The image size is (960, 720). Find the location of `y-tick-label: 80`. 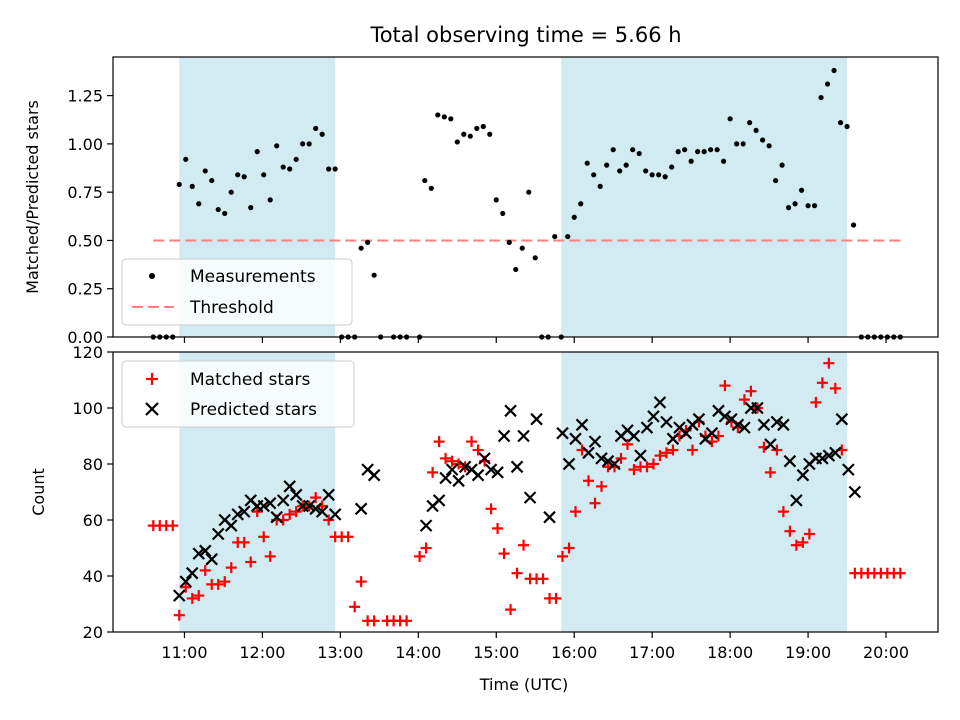

y-tick-label: 80 is located at coordinates (93, 464).